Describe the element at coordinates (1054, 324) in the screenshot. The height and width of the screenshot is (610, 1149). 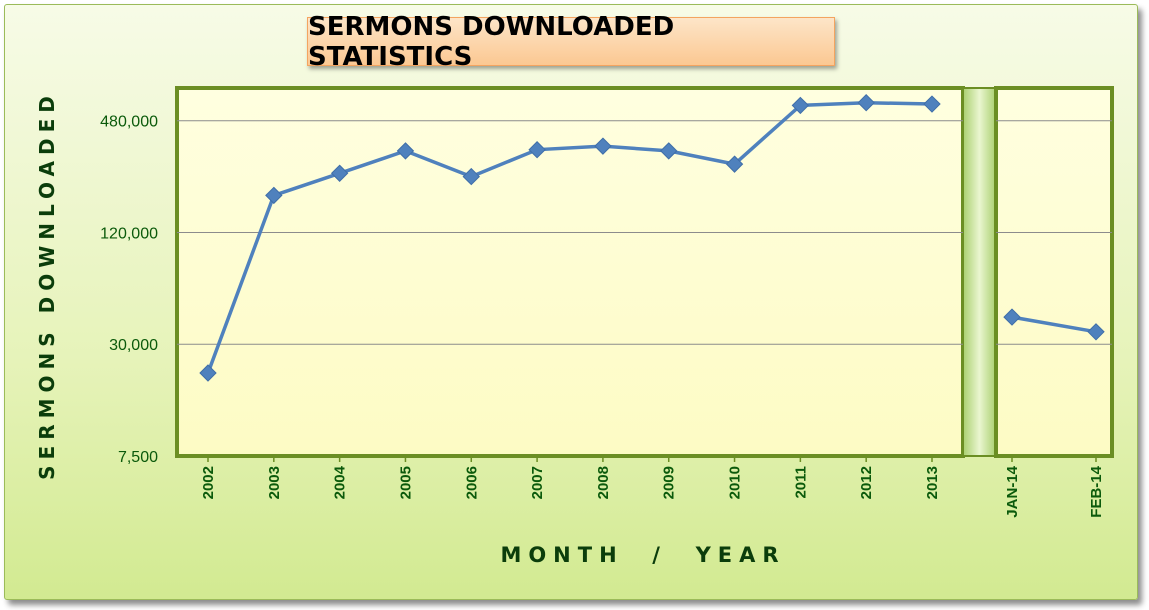
I see `series-line` at that location.